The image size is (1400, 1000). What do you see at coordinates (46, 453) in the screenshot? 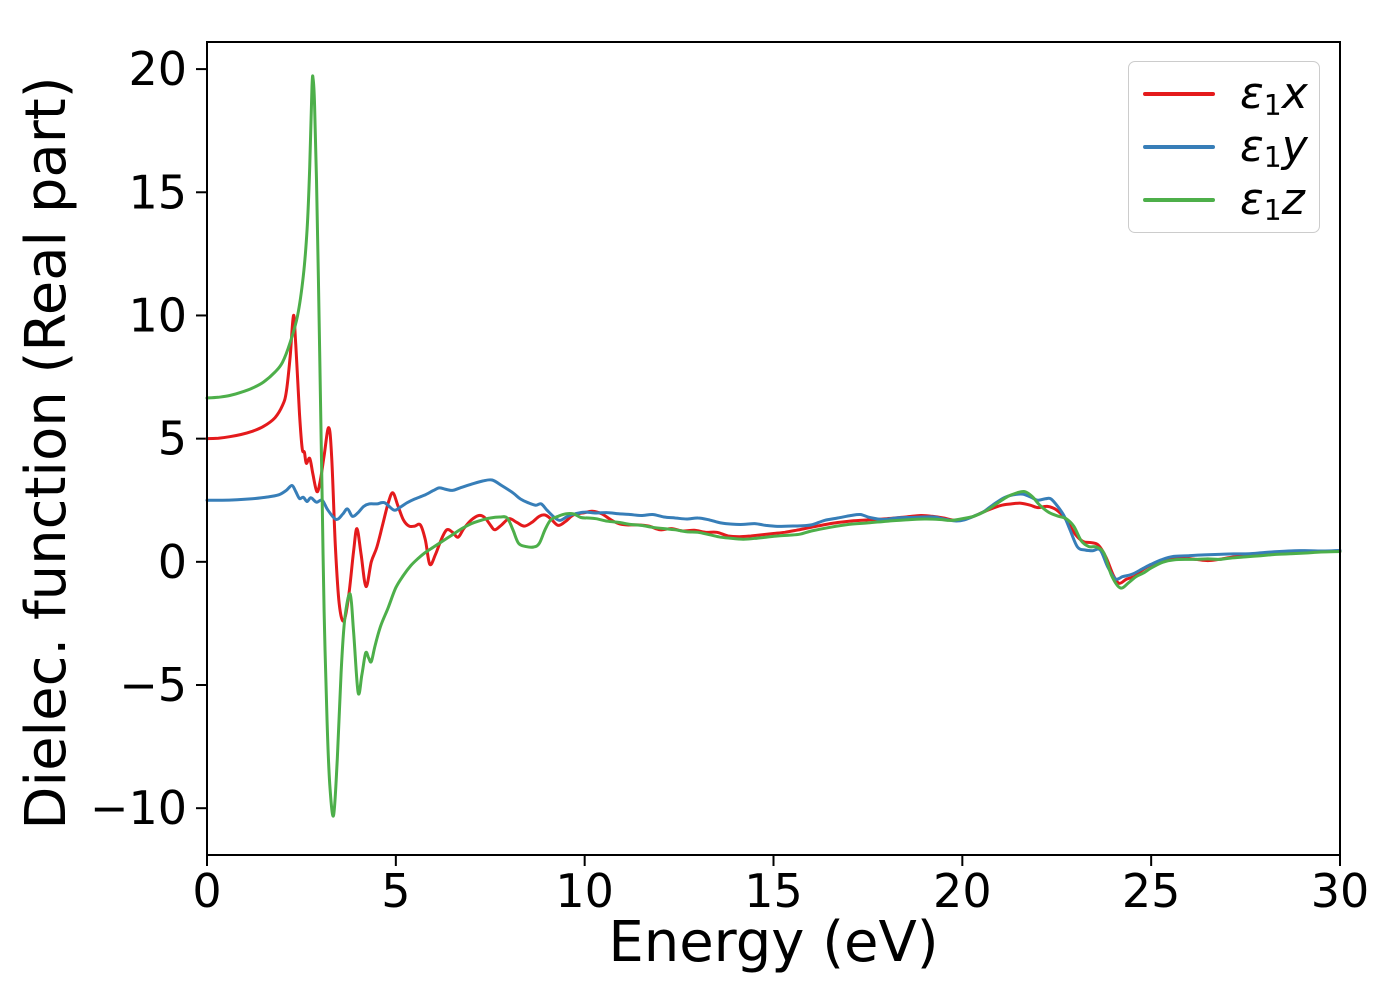
I see `y-axis-label: Dielec. function (Real part)` at bounding box center [46, 453].